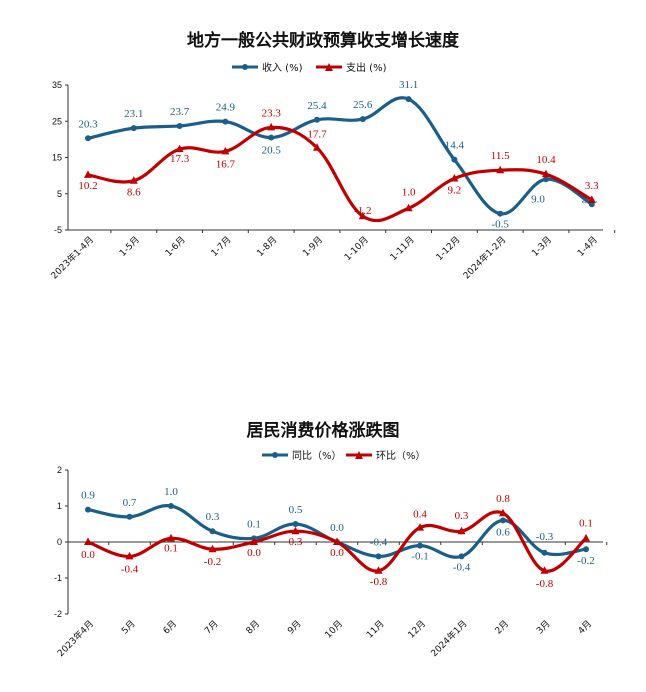 The width and height of the screenshot is (646, 692). What do you see at coordinates (448, 638) in the screenshot?
I see `x-tick-label: 2024年1月` at bounding box center [448, 638].